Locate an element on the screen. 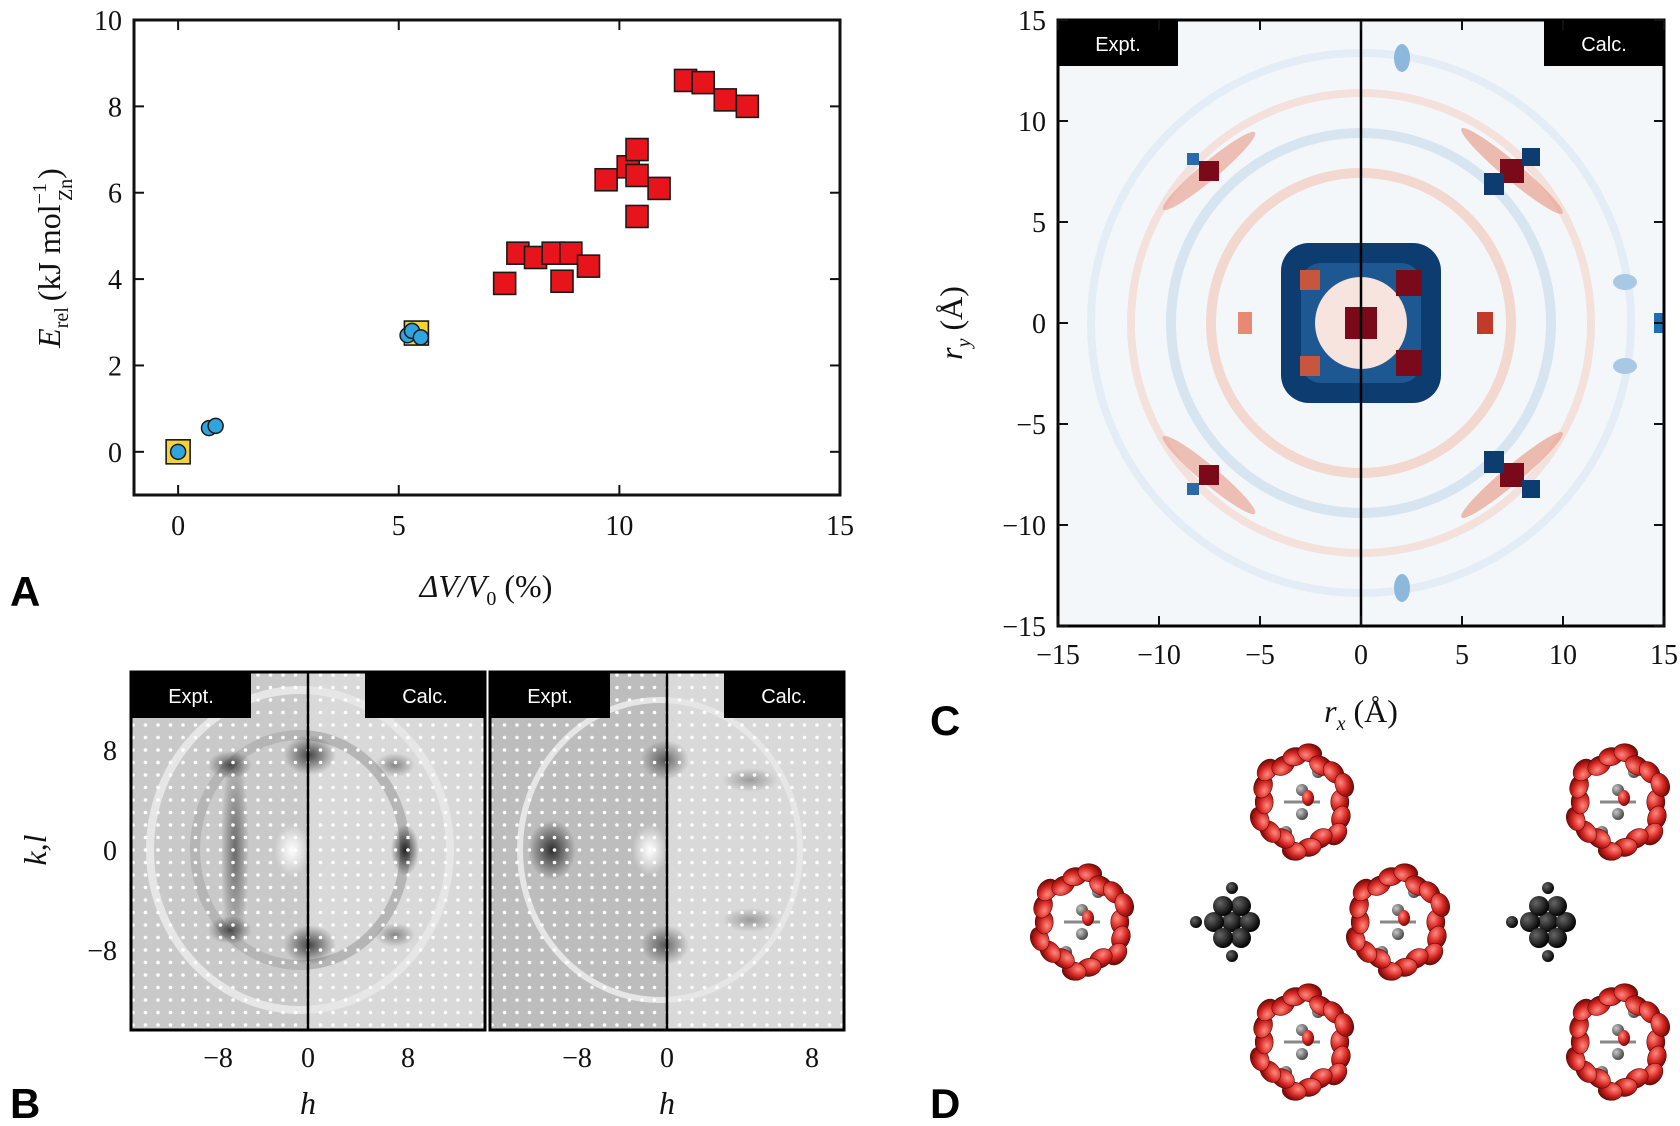 The height and width of the screenshot is (1126, 1680). a-point-circle is located at coordinates (178, 452).